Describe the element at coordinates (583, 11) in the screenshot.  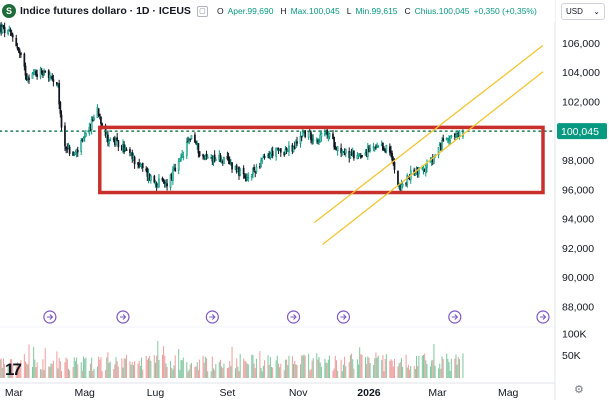
I see `currency-selector: USD ⌄` at that location.